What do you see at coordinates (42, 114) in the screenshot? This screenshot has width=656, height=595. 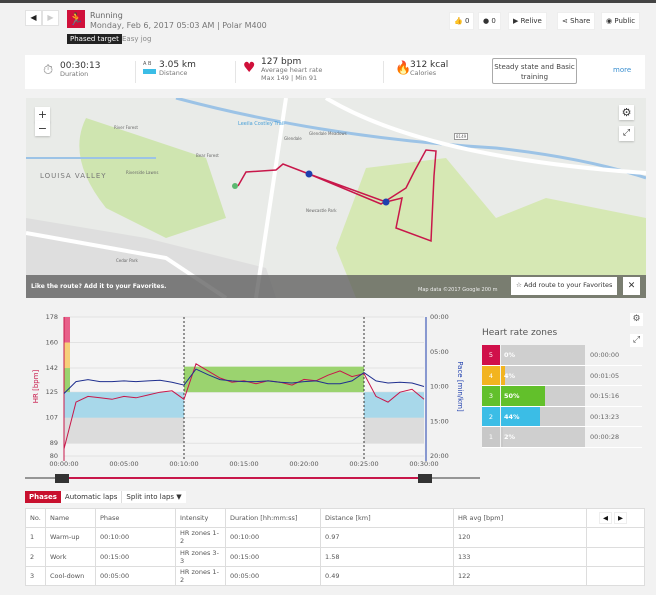 I see `zoom-in-button: +` at bounding box center [42, 114].